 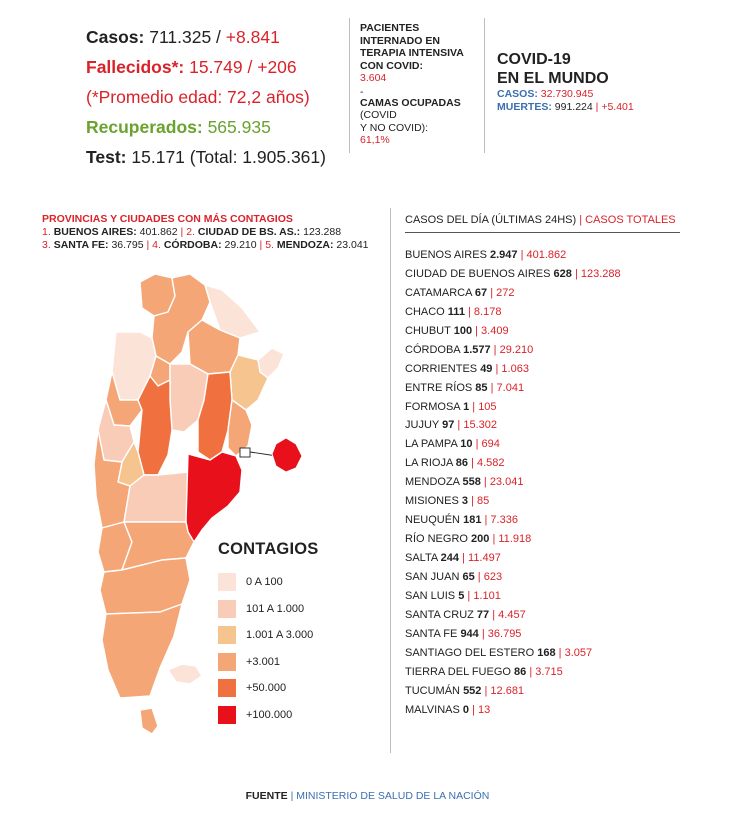 What do you see at coordinates (578, 652) in the screenshot?
I see `total-cases: 3.057` at bounding box center [578, 652].